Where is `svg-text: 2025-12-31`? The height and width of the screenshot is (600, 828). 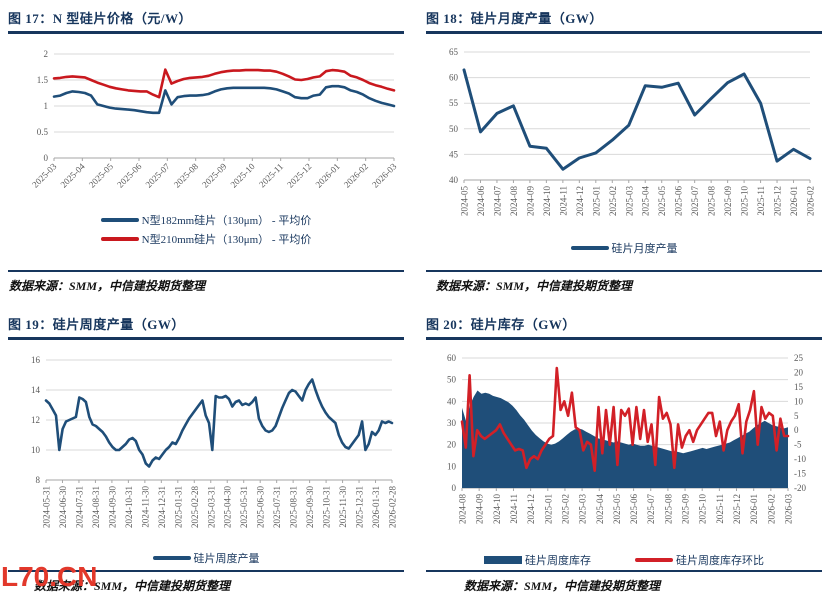 svg-text: 2025-12-31 is located at coordinates (360, 507).